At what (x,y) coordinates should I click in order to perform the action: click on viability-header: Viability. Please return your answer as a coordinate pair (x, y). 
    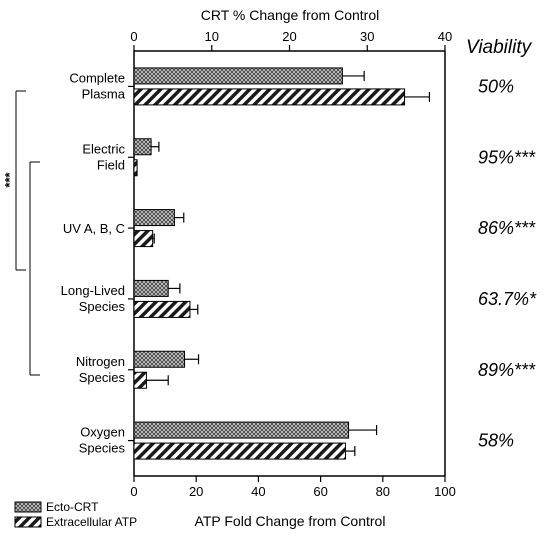
    Looking at the image, I should click on (499, 47).